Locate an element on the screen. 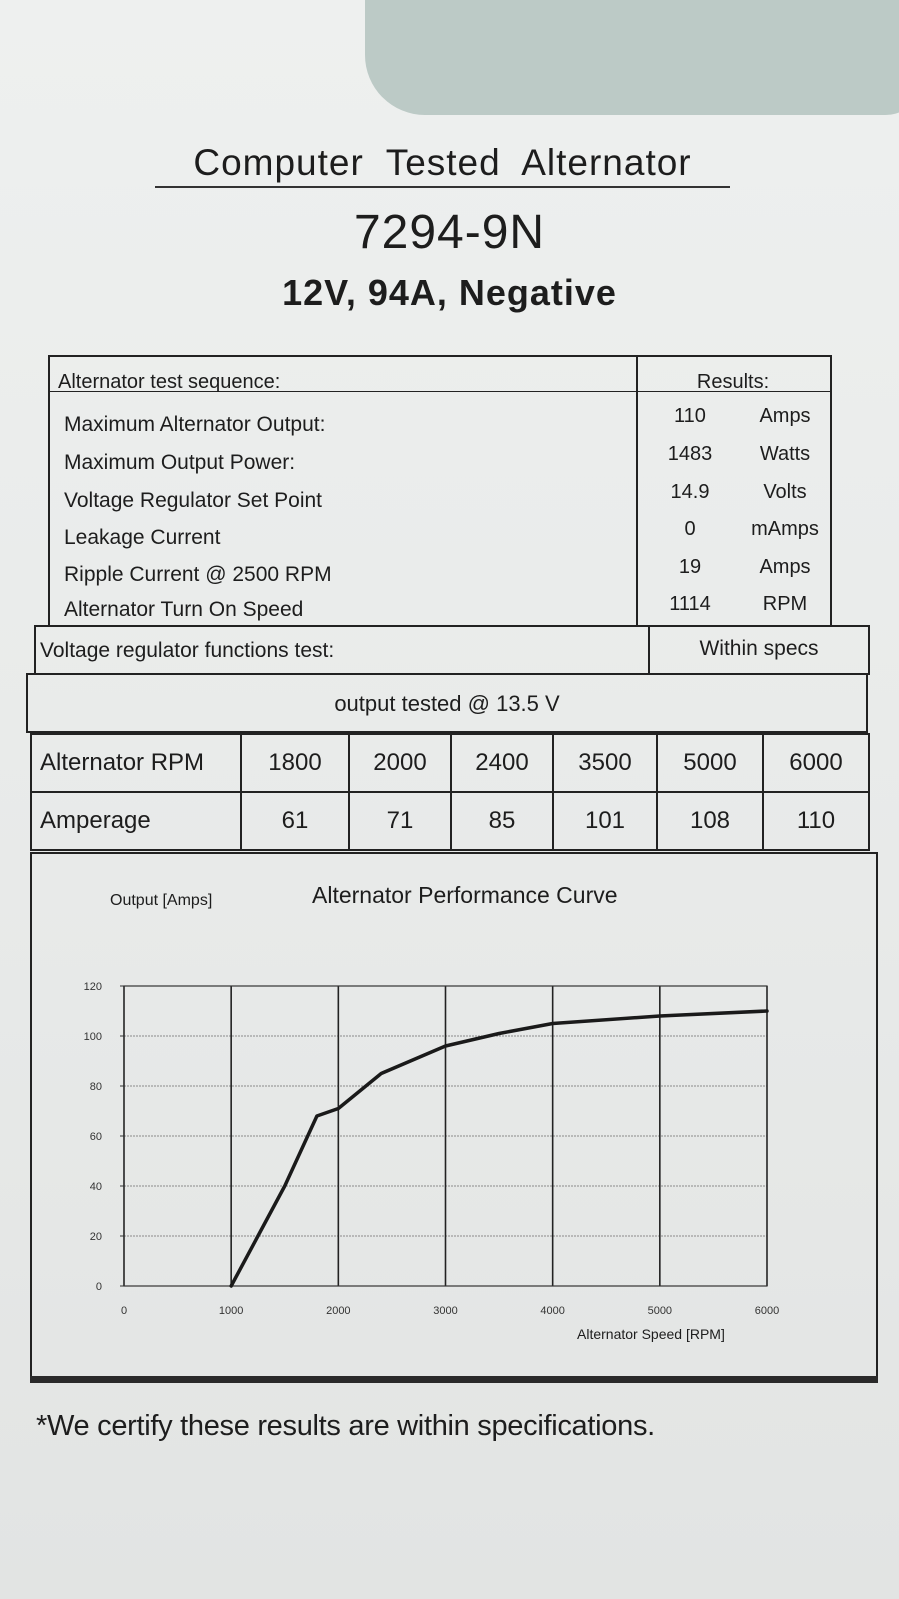  output-tested-row: output tested @ 13.5 V is located at coordinates (447, 703).